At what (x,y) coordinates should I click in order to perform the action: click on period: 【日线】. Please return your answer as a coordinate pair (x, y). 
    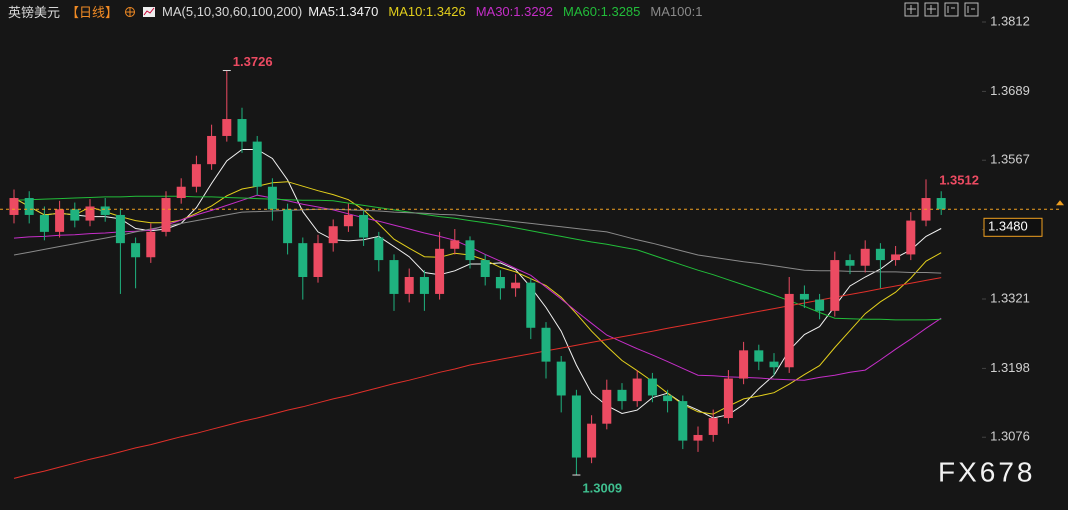
    Looking at the image, I should click on (92, 12).